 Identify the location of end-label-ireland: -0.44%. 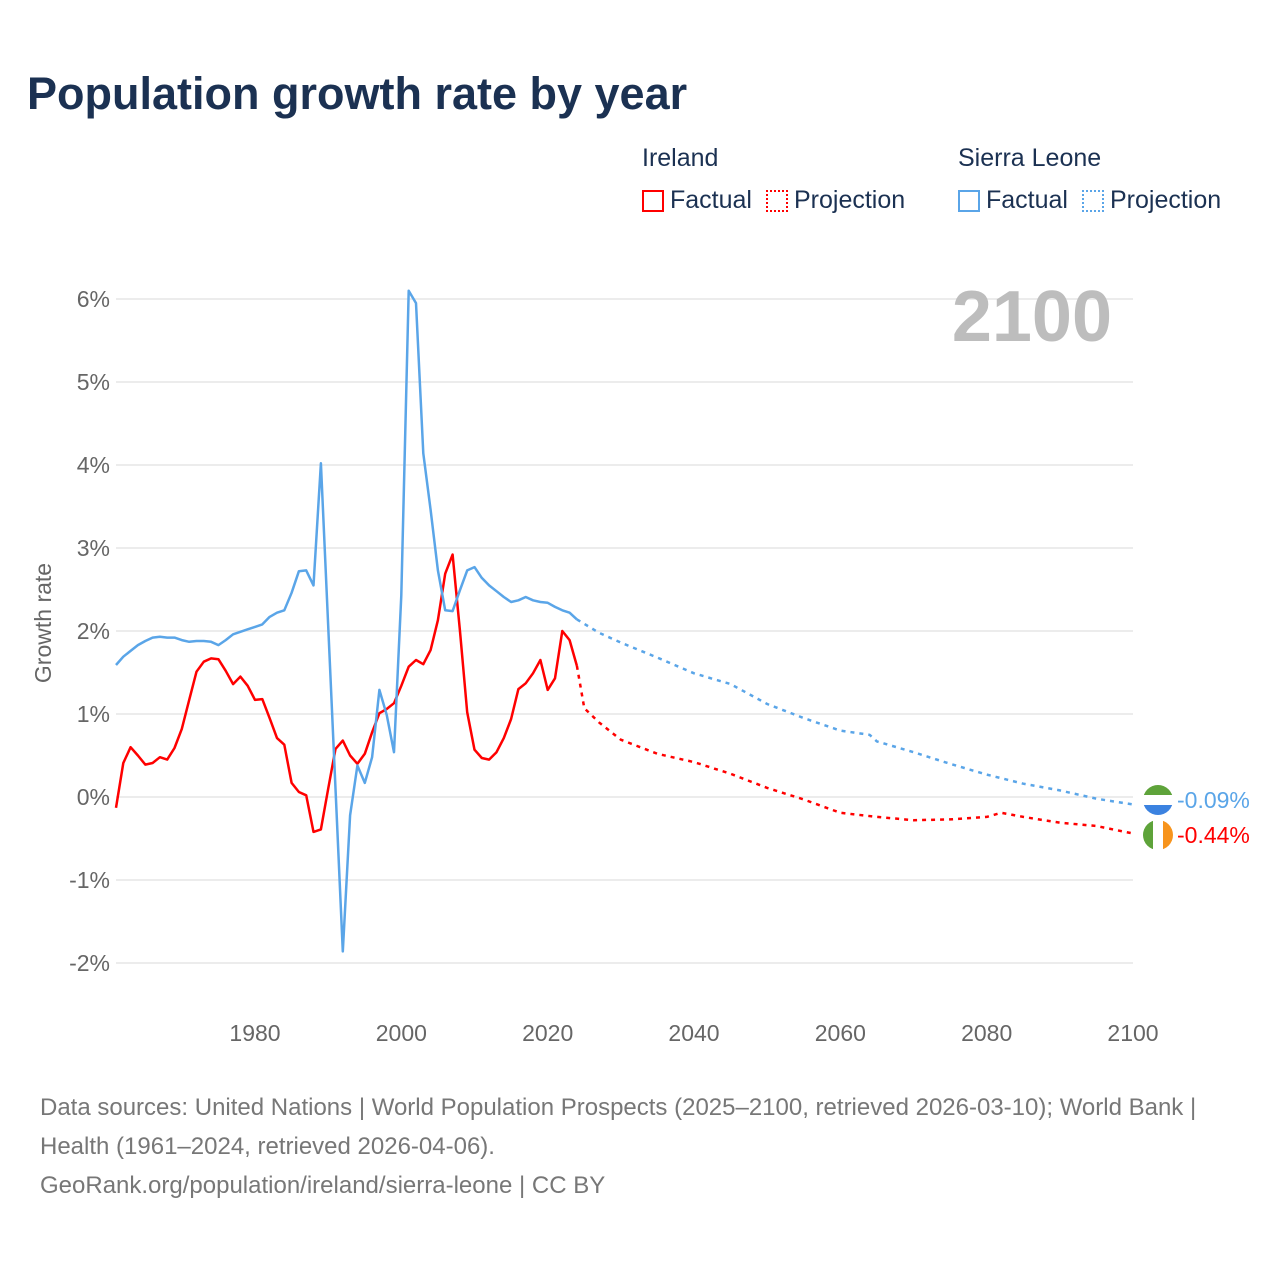
(1213, 835).